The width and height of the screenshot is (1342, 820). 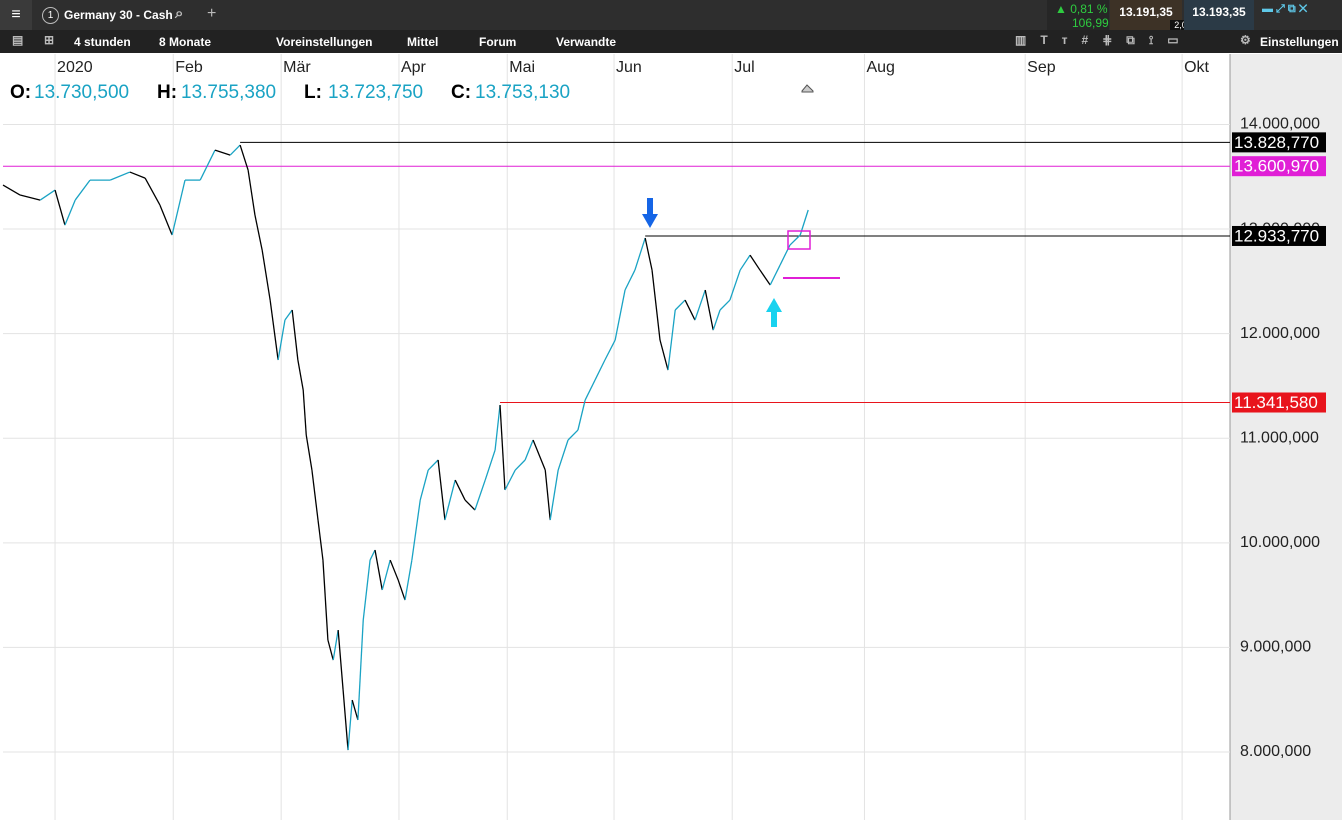 What do you see at coordinates (629, 67) in the screenshot?
I see `x-tick-label: Jun` at bounding box center [629, 67].